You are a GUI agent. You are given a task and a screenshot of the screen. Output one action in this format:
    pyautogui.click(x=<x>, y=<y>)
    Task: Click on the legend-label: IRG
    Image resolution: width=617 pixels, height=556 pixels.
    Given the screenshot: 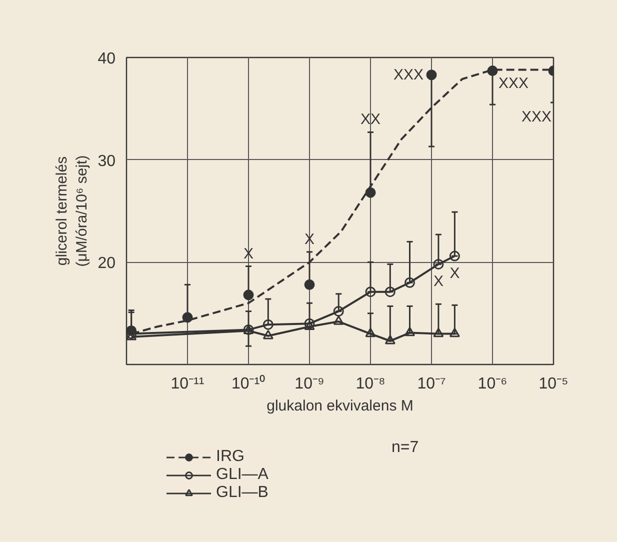 What is the action you would take?
    pyautogui.click(x=230, y=457)
    